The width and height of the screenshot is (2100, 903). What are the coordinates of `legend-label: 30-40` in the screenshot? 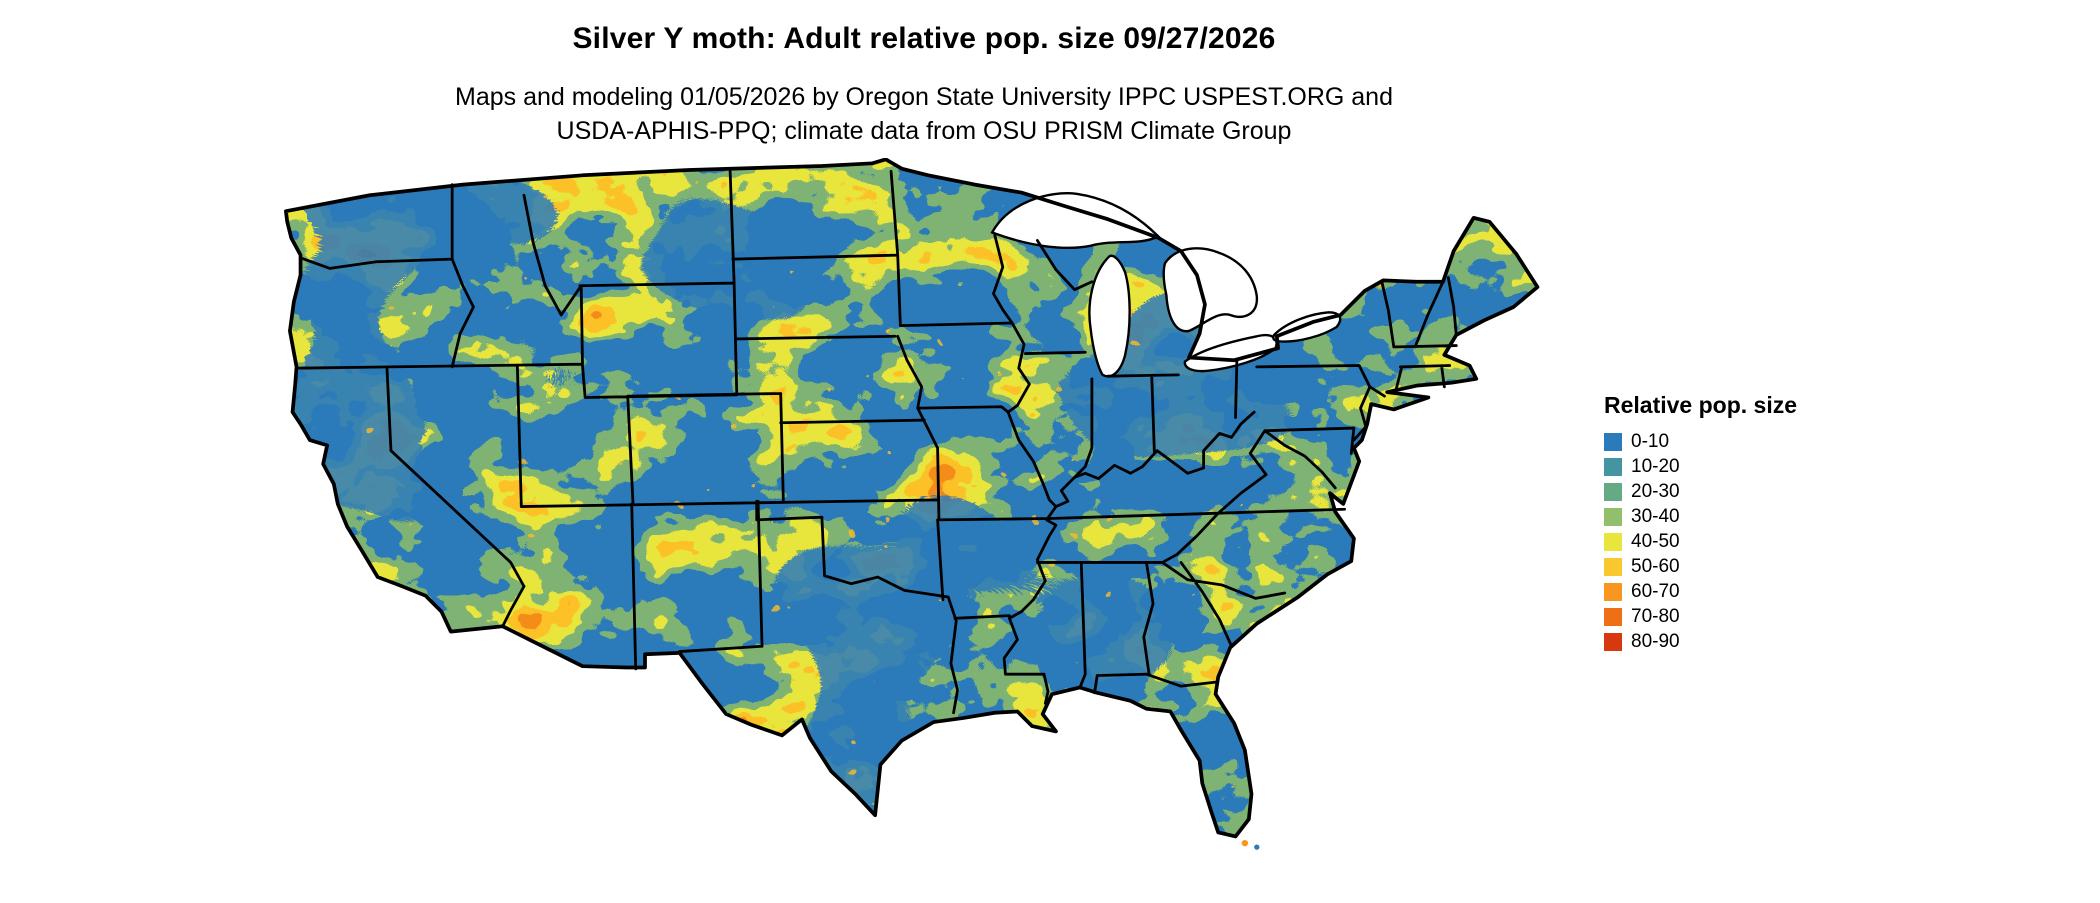 It's located at (1655, 516).